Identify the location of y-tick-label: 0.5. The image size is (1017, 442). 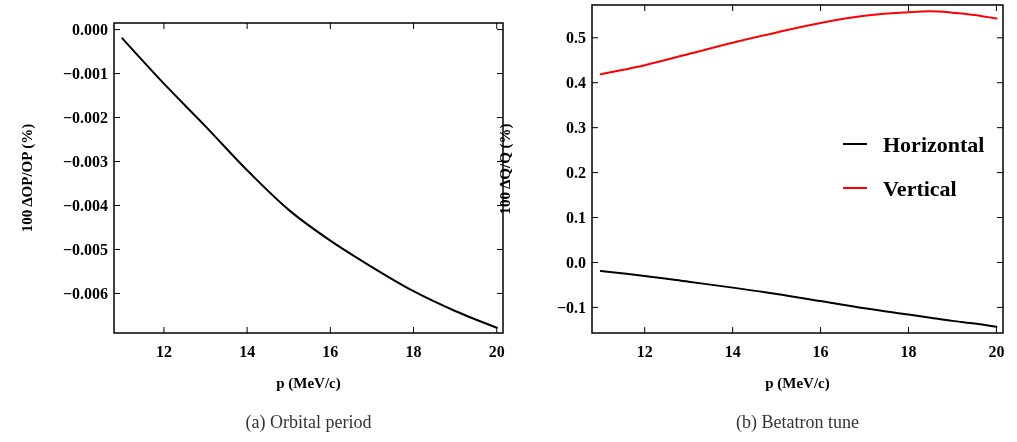
(576, 38).